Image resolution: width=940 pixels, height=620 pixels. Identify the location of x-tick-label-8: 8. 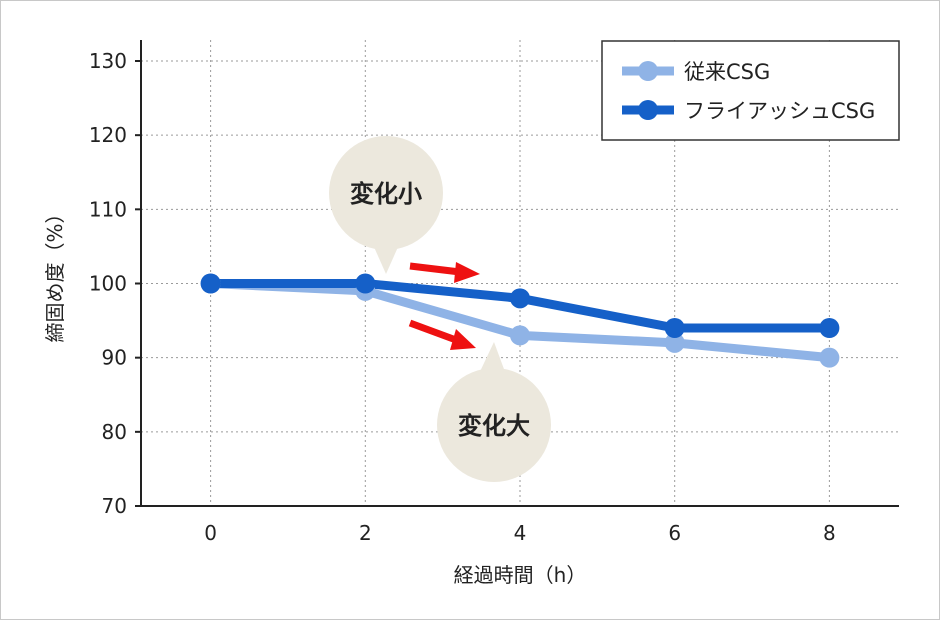
(829, 533).